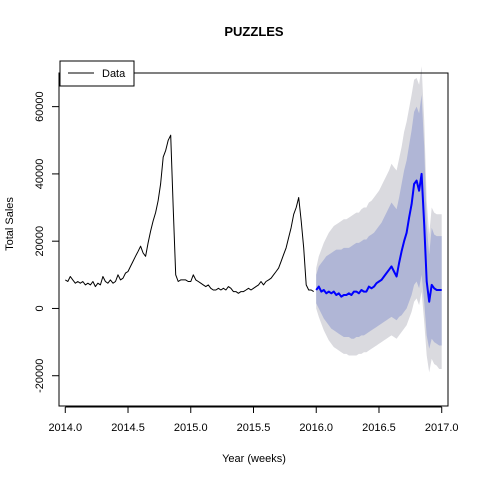 The width and height of the screenshot is (480, 480). Describe the element at coordinates (47, 242) in the screenshot. I see `y-axis: -20000 0 20000 40000 60000` at that location.